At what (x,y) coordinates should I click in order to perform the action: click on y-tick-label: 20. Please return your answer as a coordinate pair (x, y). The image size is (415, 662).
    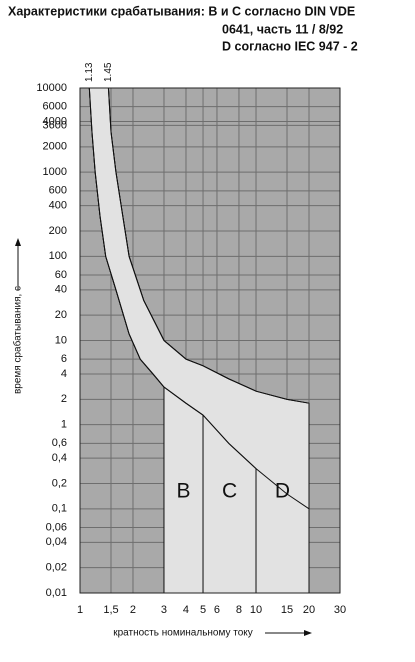
    Looking at the image, I should click on (61, 315).